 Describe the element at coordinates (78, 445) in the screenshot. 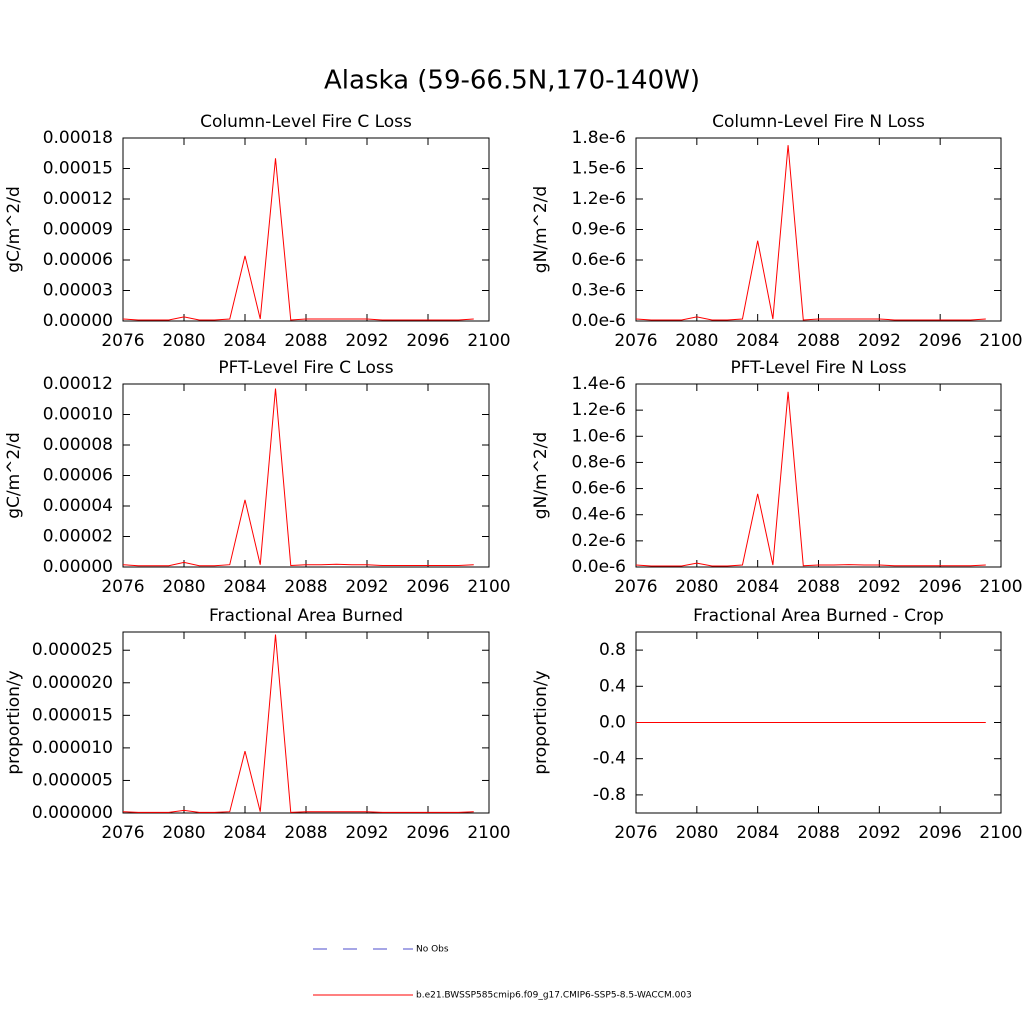

I see `y-tick-label: 0.00008` at that location.